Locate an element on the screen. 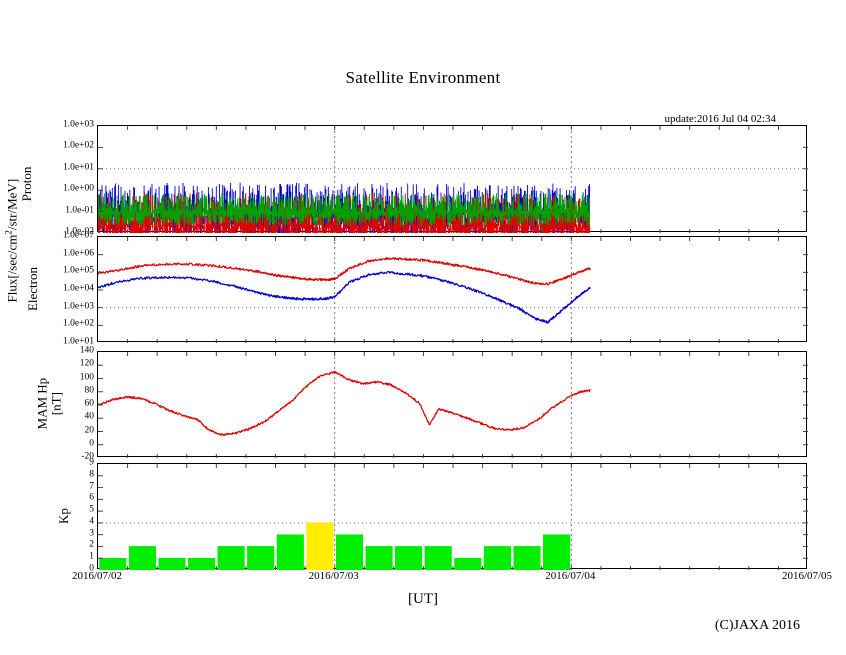  y-tick-label: 60 is located at coordinates (89, 403).